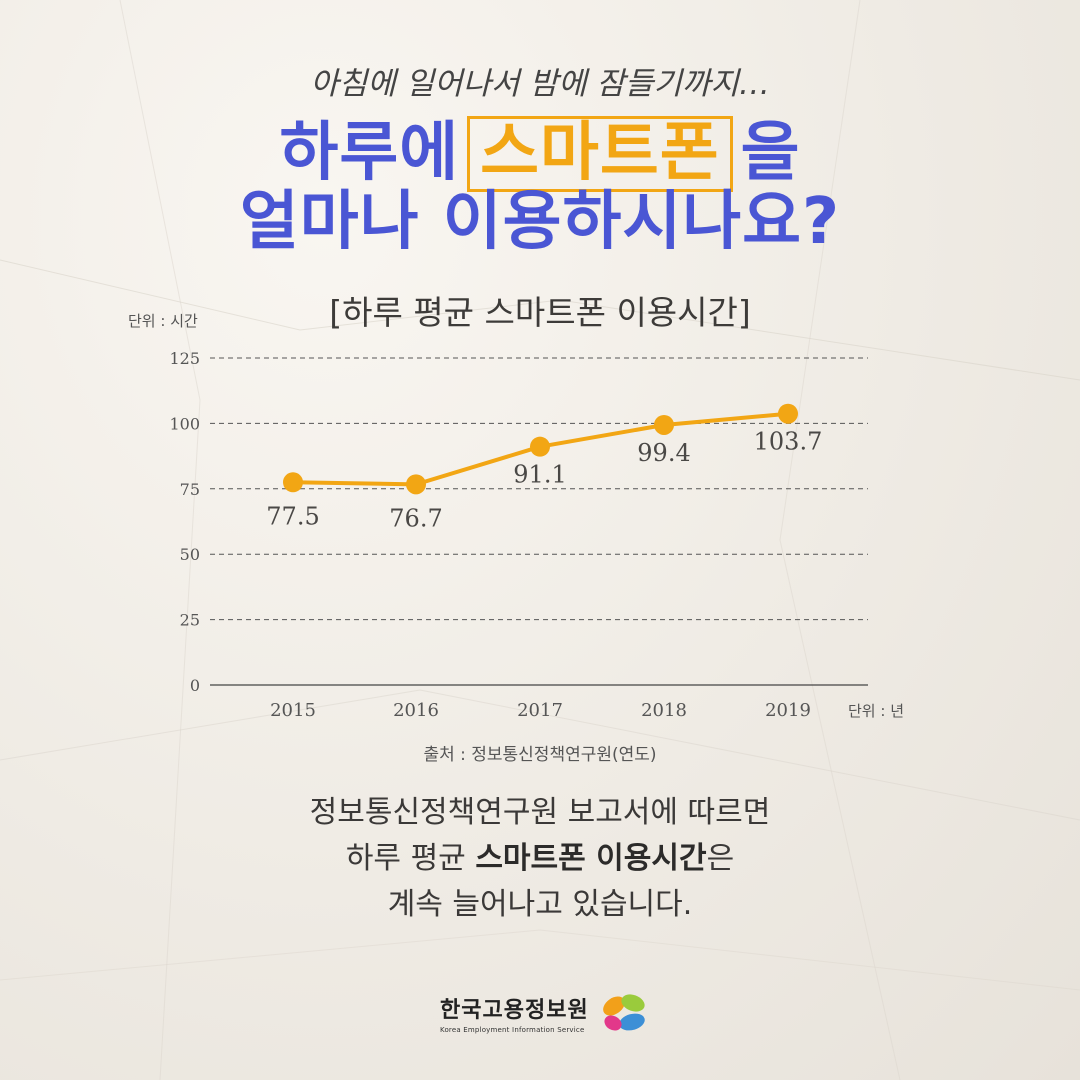 This screenshot has height=1080, width=1080. Describe the element at coordinates (664, 710) in the screenshot. I see `x-tick-label: 2018` at that location.